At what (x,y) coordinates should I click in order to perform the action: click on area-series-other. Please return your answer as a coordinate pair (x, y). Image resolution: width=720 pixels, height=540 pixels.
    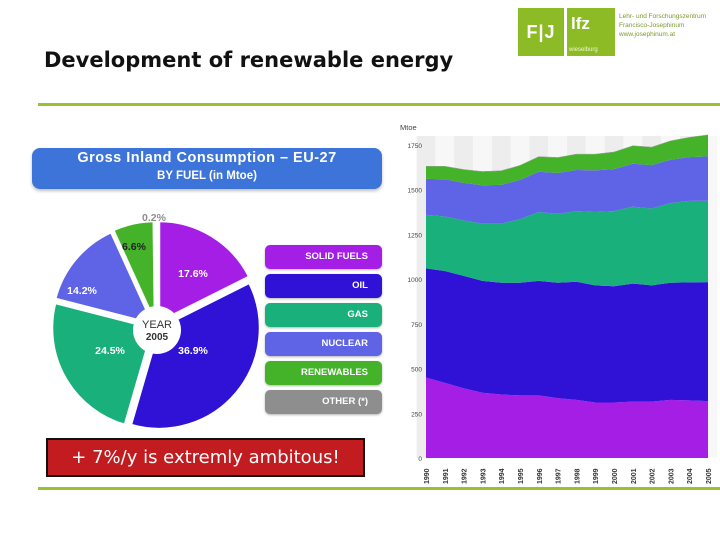
    Looking at the image, I should click on (567, 153).